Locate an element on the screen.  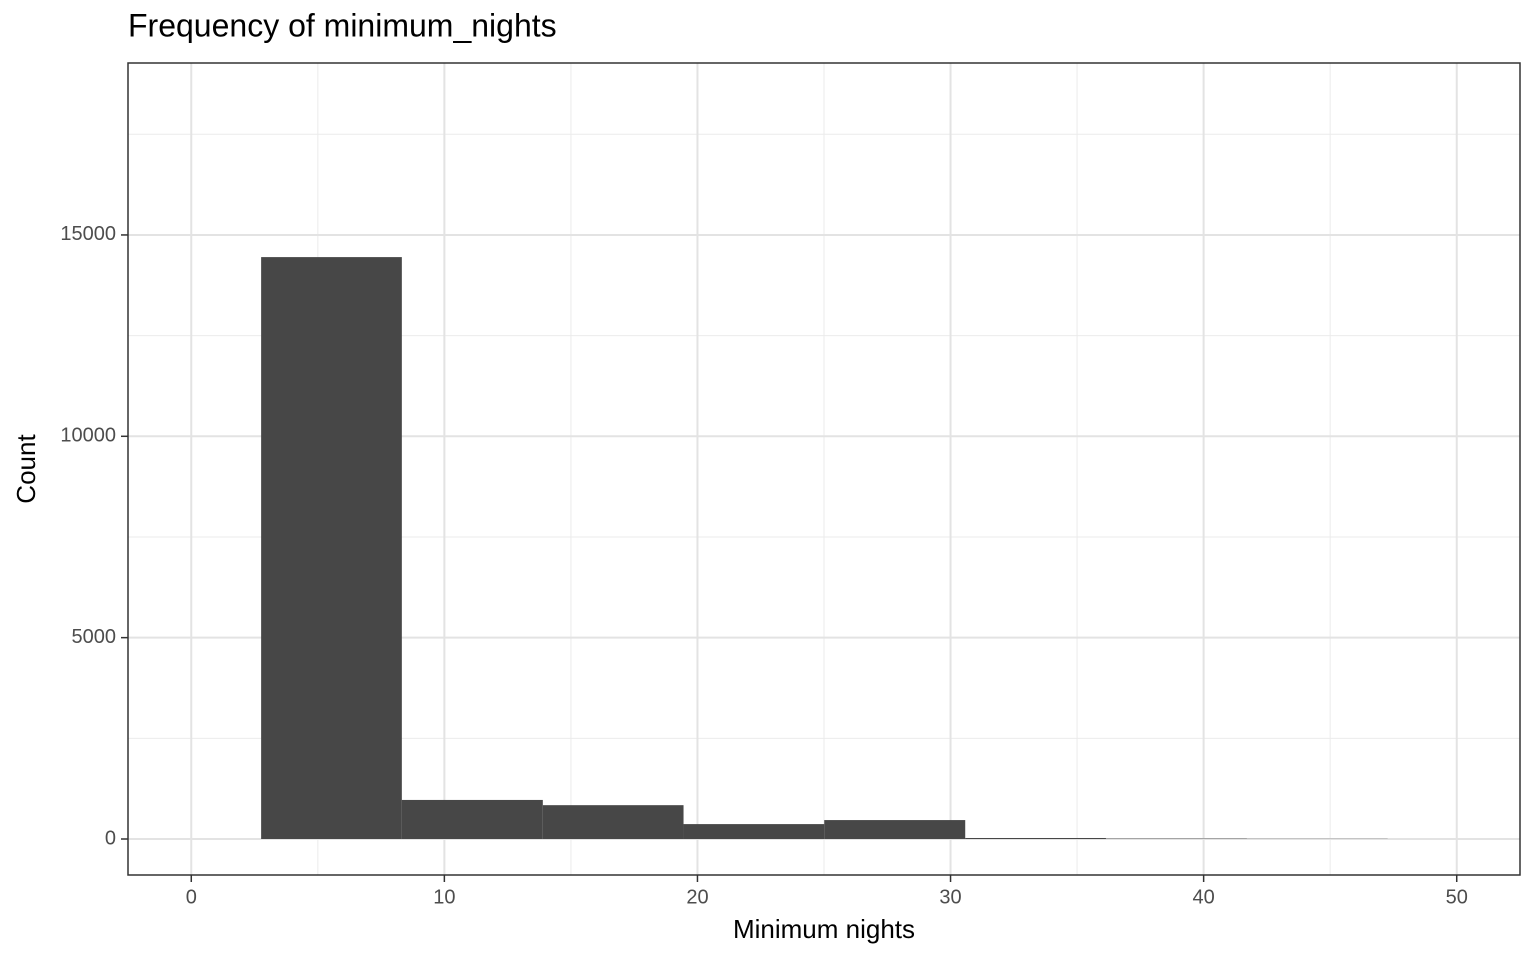
x-tick-label: 50 is located at coordinates (1457, 897).